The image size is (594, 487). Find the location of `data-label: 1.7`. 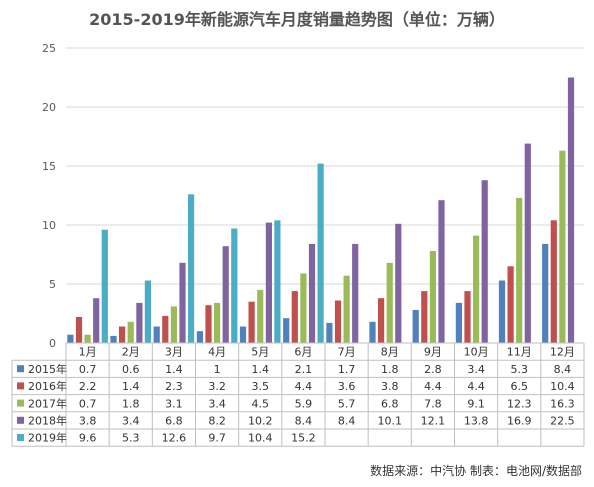

data-label: 1.7 is located at coordinates (347, 369).